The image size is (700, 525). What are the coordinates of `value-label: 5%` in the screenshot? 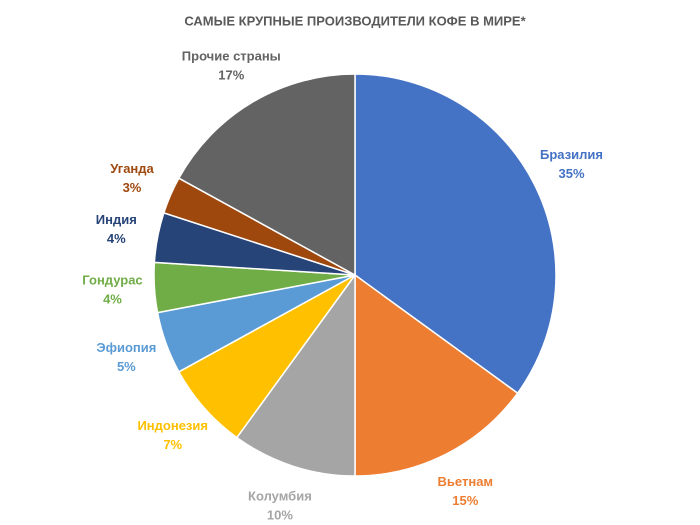 It's located at (126, 366).